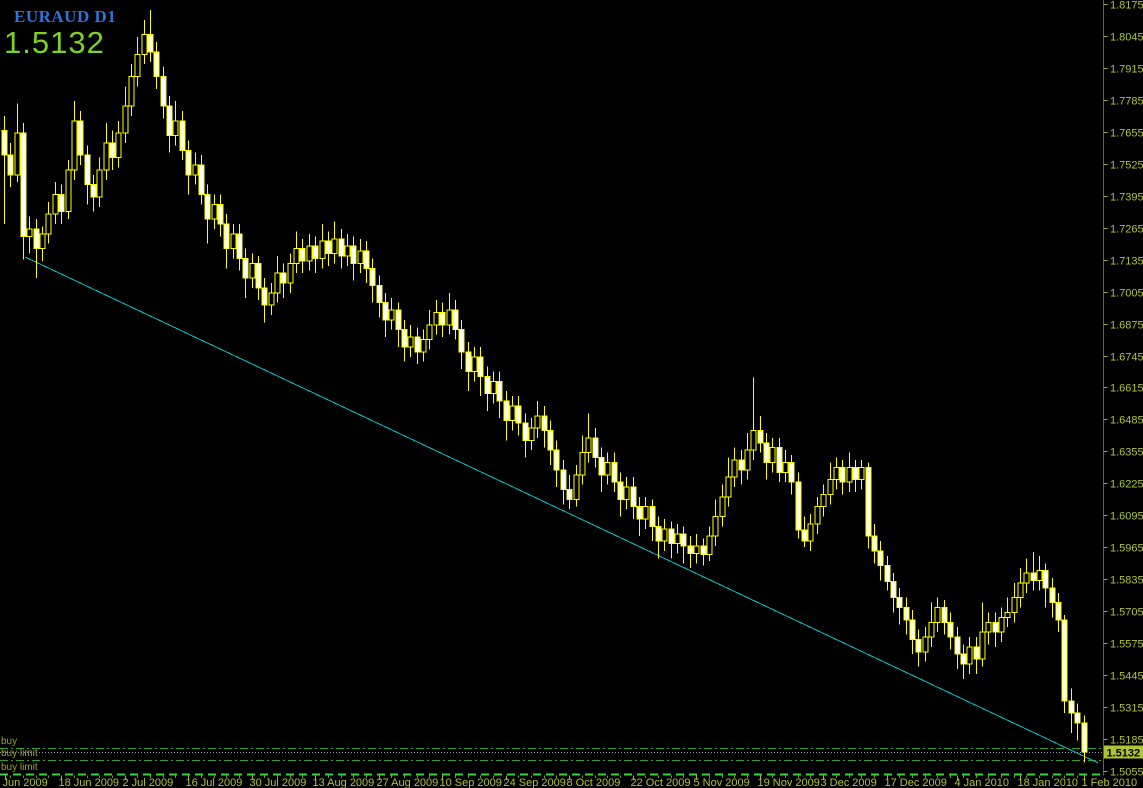  Describe the element at coordinates (1126, 358) in the screenshot. I see `price-axis-label: 1.6745` at that location.